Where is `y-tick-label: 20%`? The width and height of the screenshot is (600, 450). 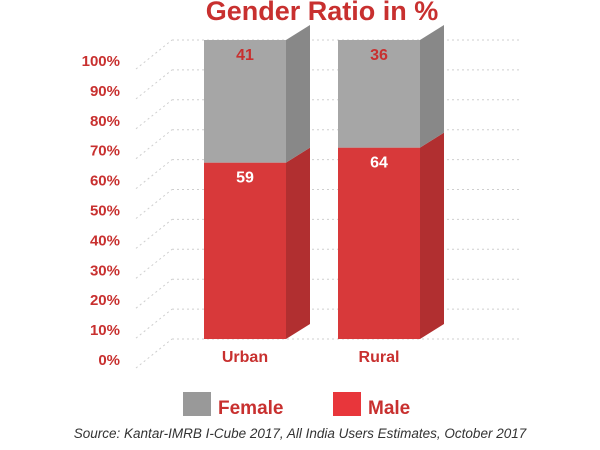 y-tick-label: 20% is located at coordinates (105, 300).